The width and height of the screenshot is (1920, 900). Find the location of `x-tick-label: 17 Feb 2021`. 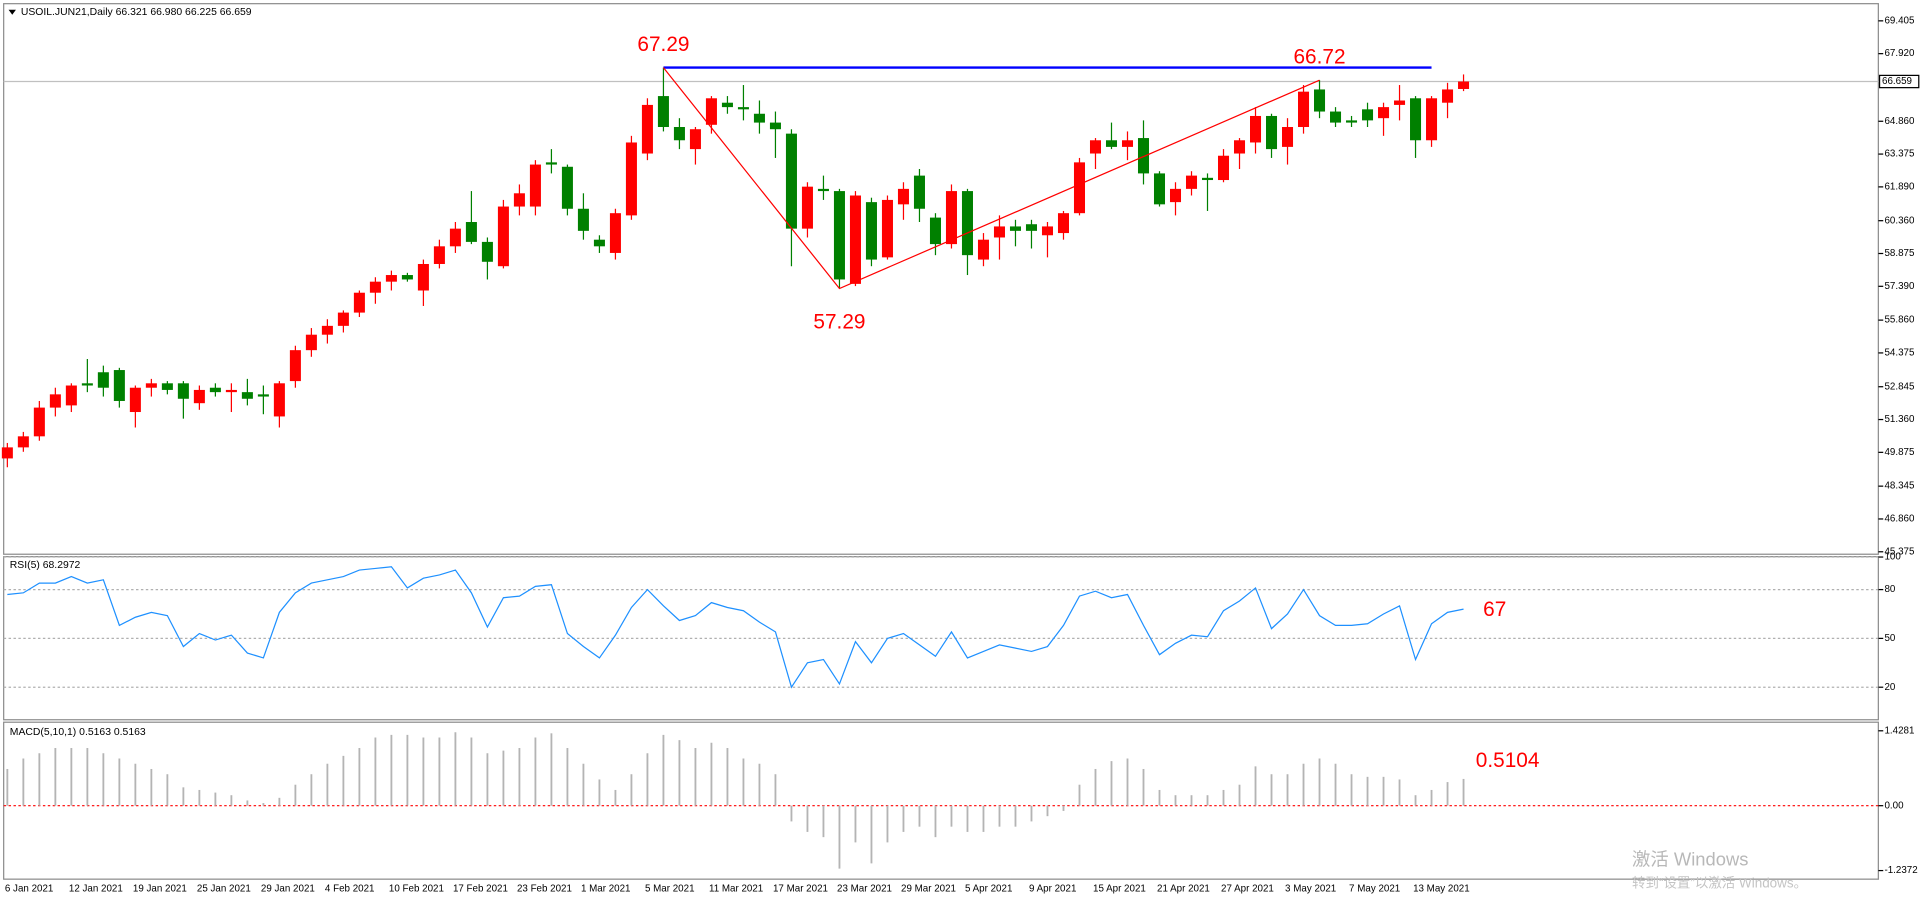

x-tick-label: 17 Feb 2021 is located at coordinates (480, 889).